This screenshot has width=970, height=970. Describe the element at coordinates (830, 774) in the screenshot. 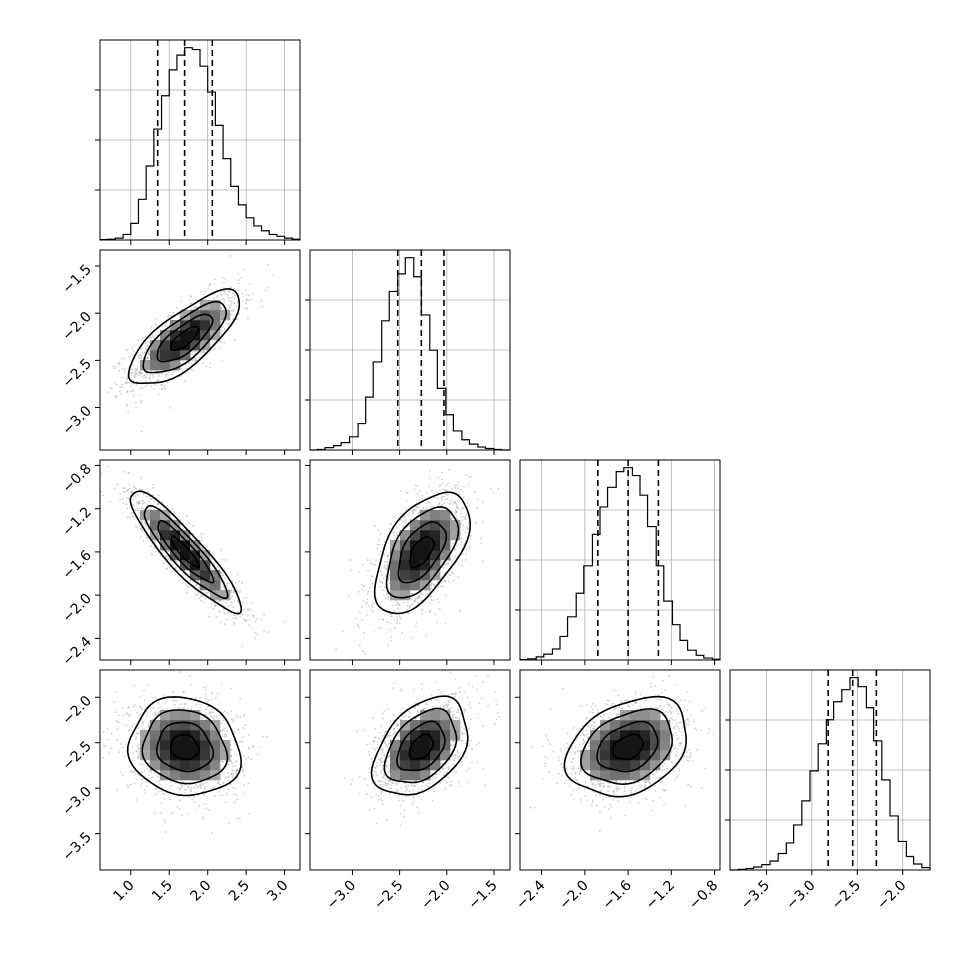

I see `histogram-p3` at that location.